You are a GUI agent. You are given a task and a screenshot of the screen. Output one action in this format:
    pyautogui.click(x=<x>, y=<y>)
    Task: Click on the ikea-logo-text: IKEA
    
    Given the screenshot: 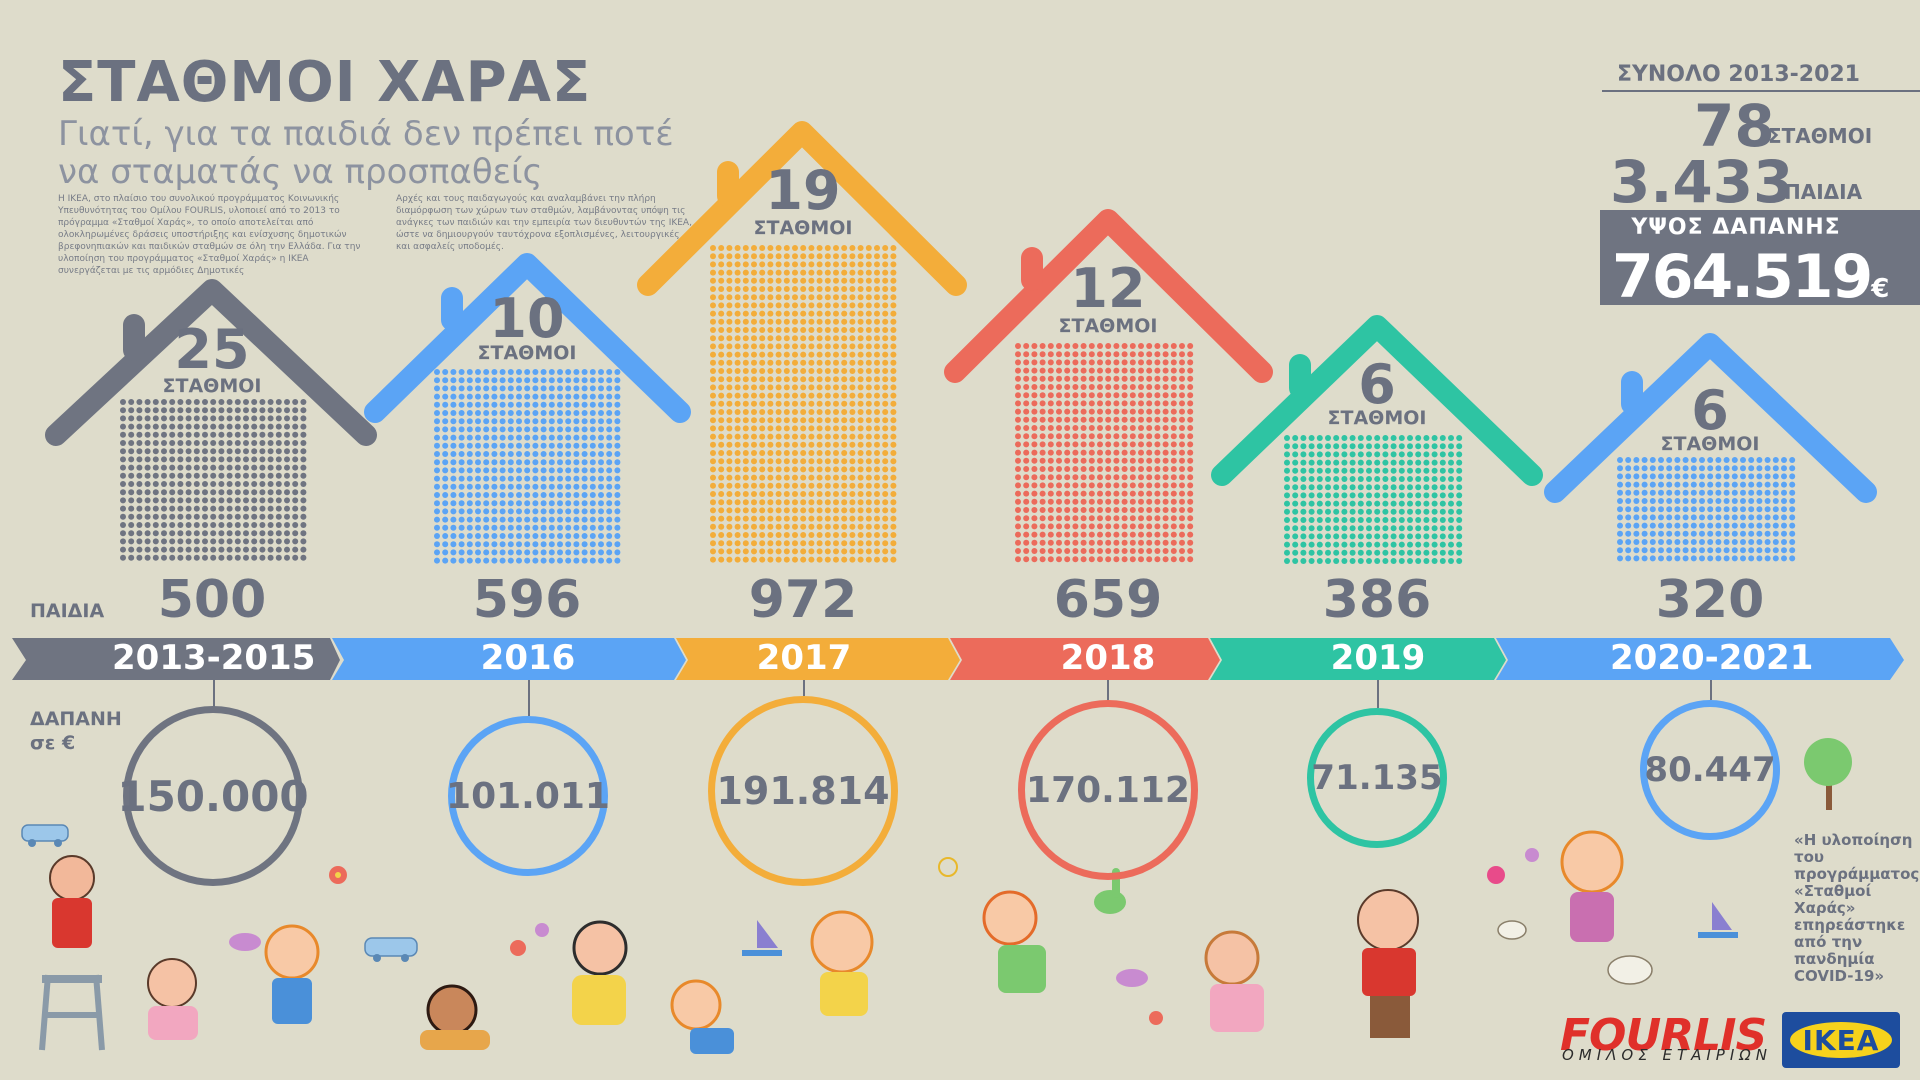 What is the action you would take?
    pyautogui.click(x=1841, y=1040)
    